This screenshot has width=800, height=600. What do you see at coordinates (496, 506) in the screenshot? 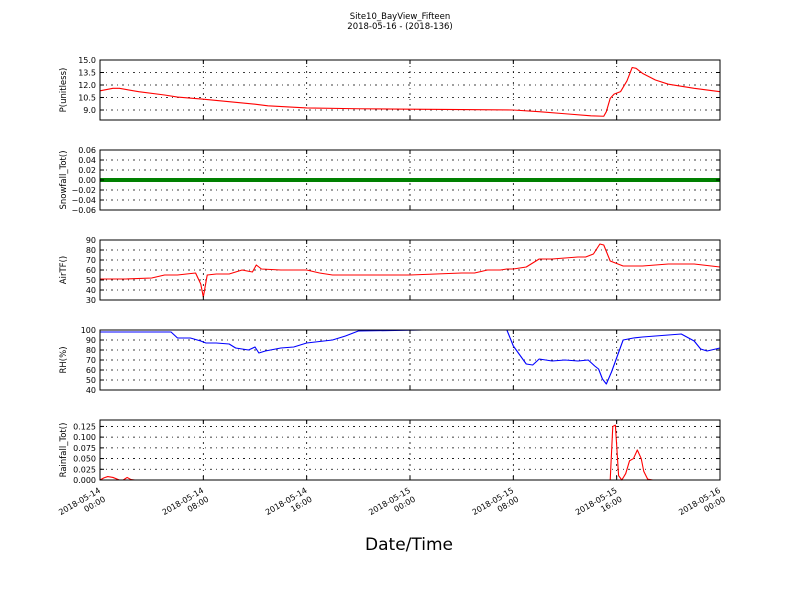
I see `x-tick-label: 2018-05-1508:00` at bounding box center [496, 506].